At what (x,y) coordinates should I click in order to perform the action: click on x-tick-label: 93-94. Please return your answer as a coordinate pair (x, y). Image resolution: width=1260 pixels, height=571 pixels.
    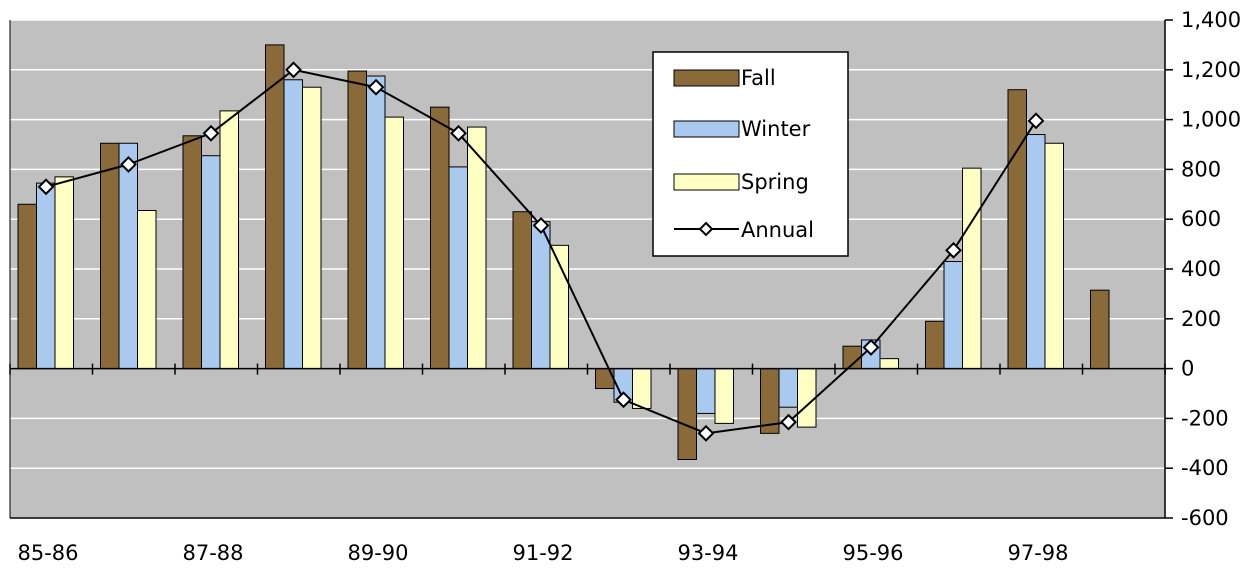
    Looking at the image, I should click on (707, 553).